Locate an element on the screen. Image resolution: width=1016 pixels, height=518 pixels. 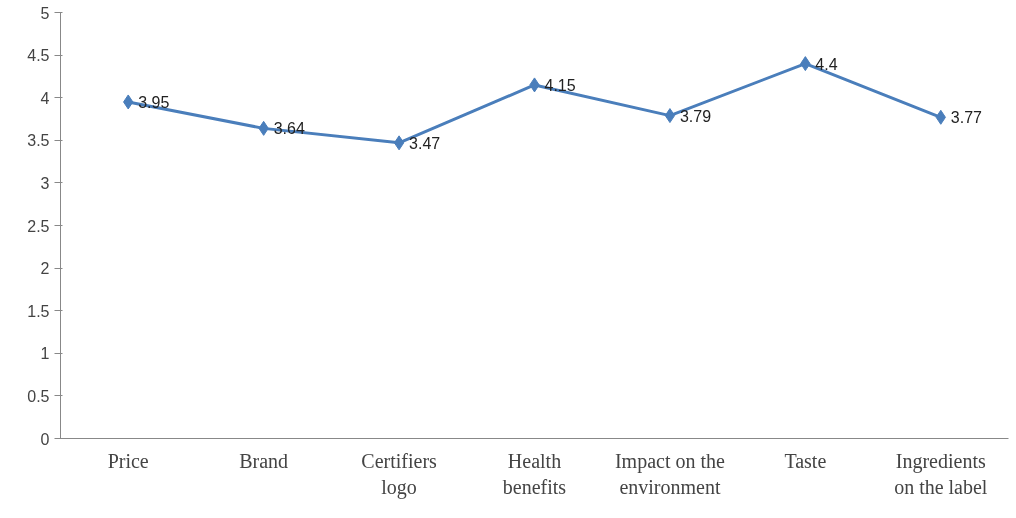
y-tick-label: 0 is located at coordinates (45, 439).